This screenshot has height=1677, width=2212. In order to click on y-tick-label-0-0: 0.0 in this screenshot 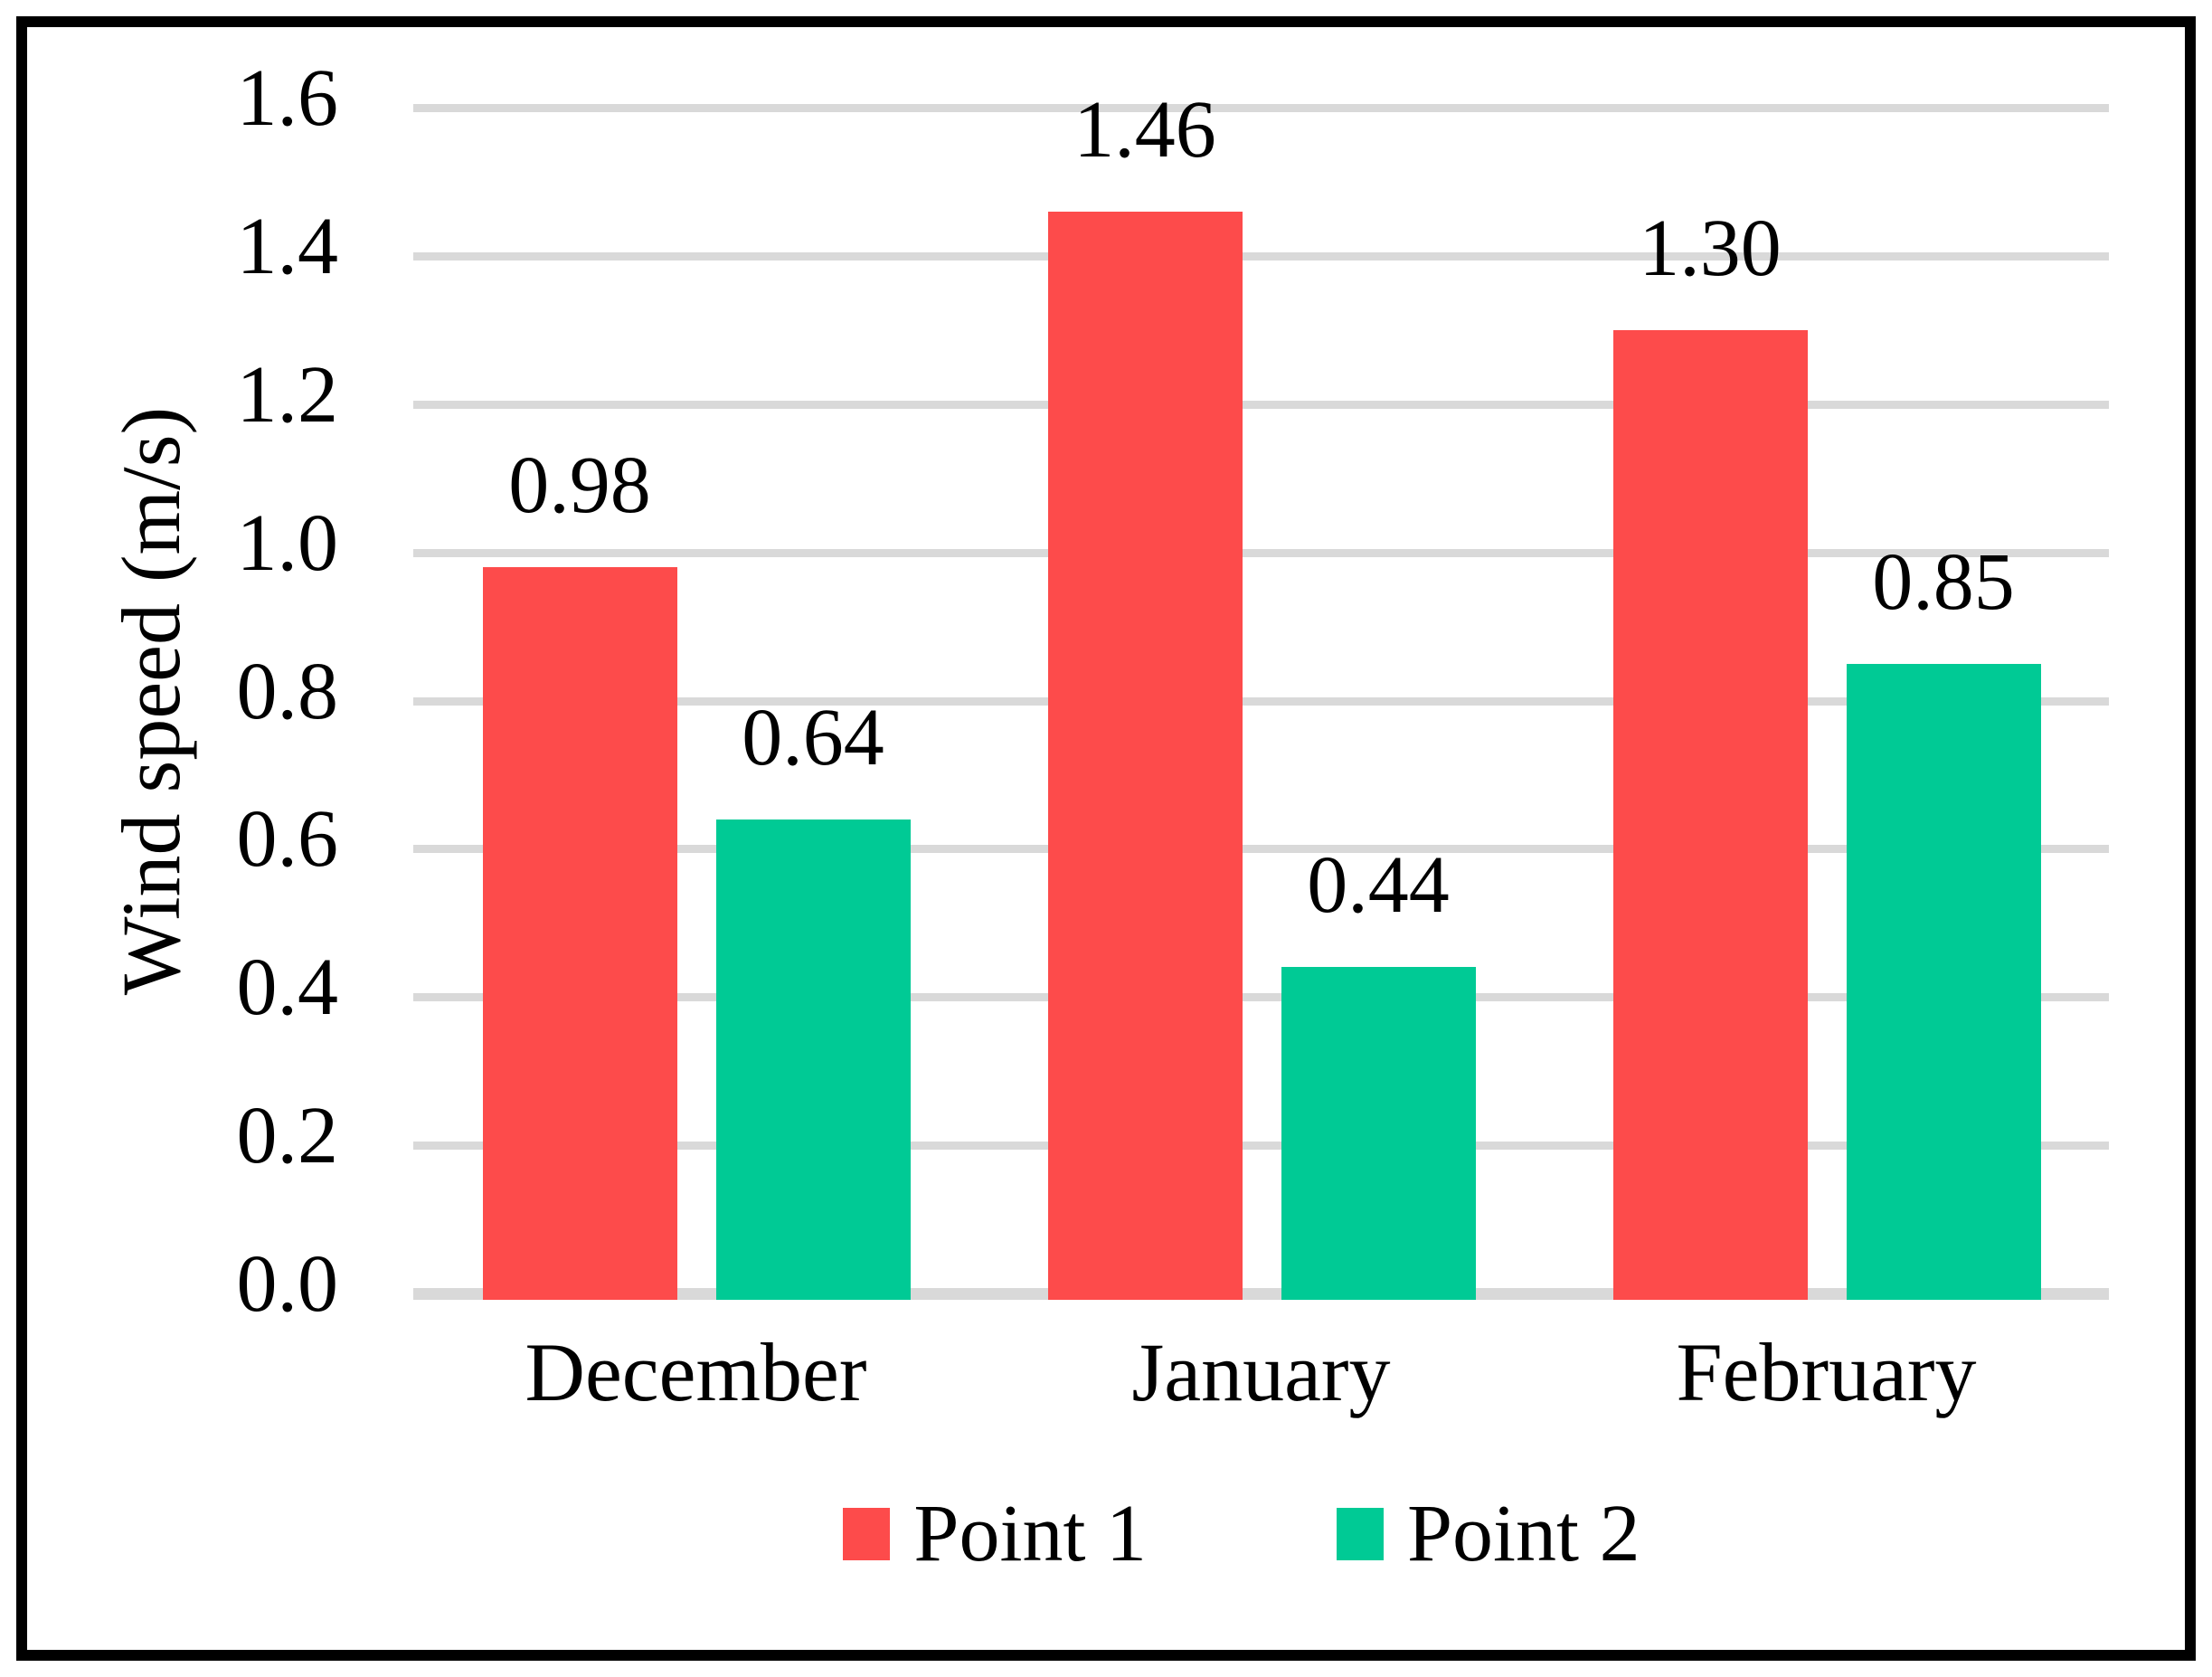, I will do `click(288, 1284)`.